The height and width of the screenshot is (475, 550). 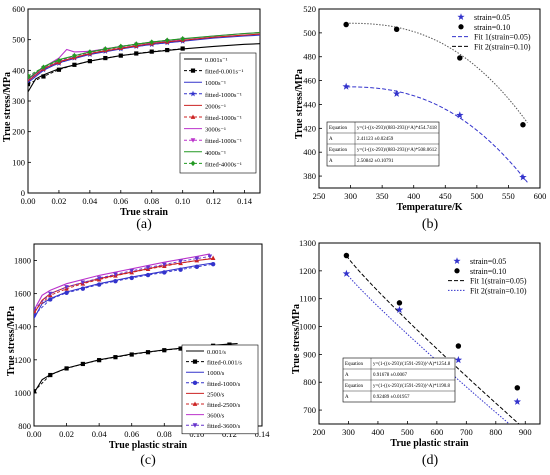 I want to click on y-tick-label: 1100, so click(x=307, y=299).